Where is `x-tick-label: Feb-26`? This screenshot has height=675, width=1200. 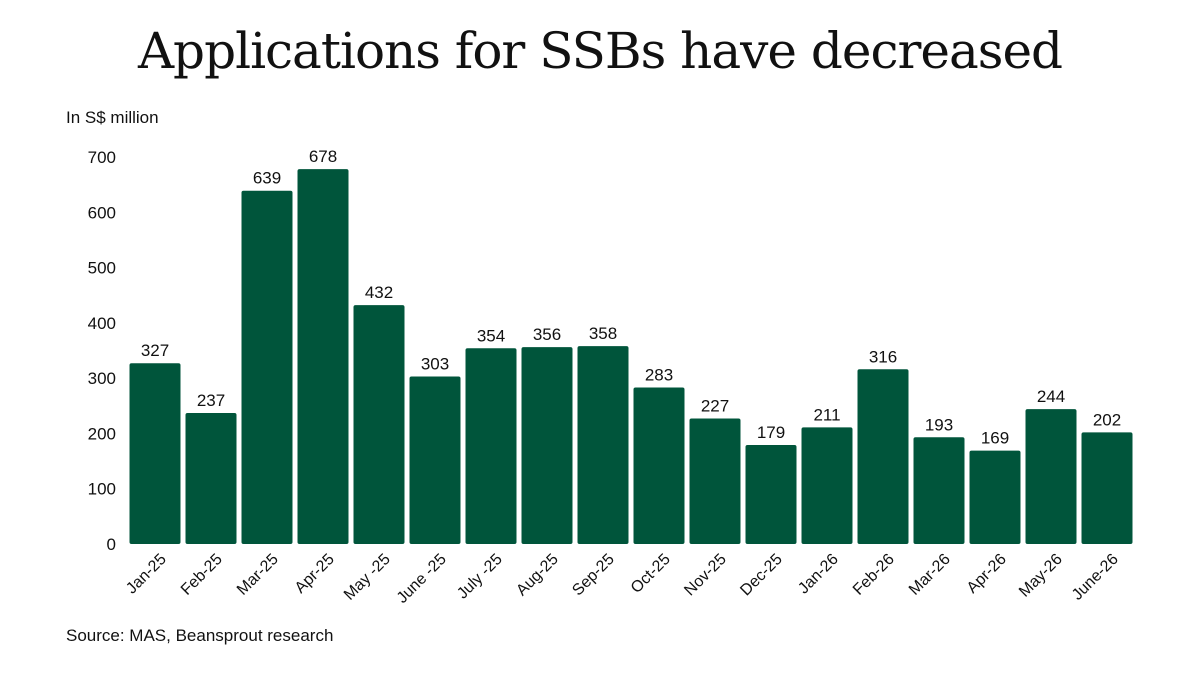 x-tick-label: Feb-26 is located at coordinates (874, 575).